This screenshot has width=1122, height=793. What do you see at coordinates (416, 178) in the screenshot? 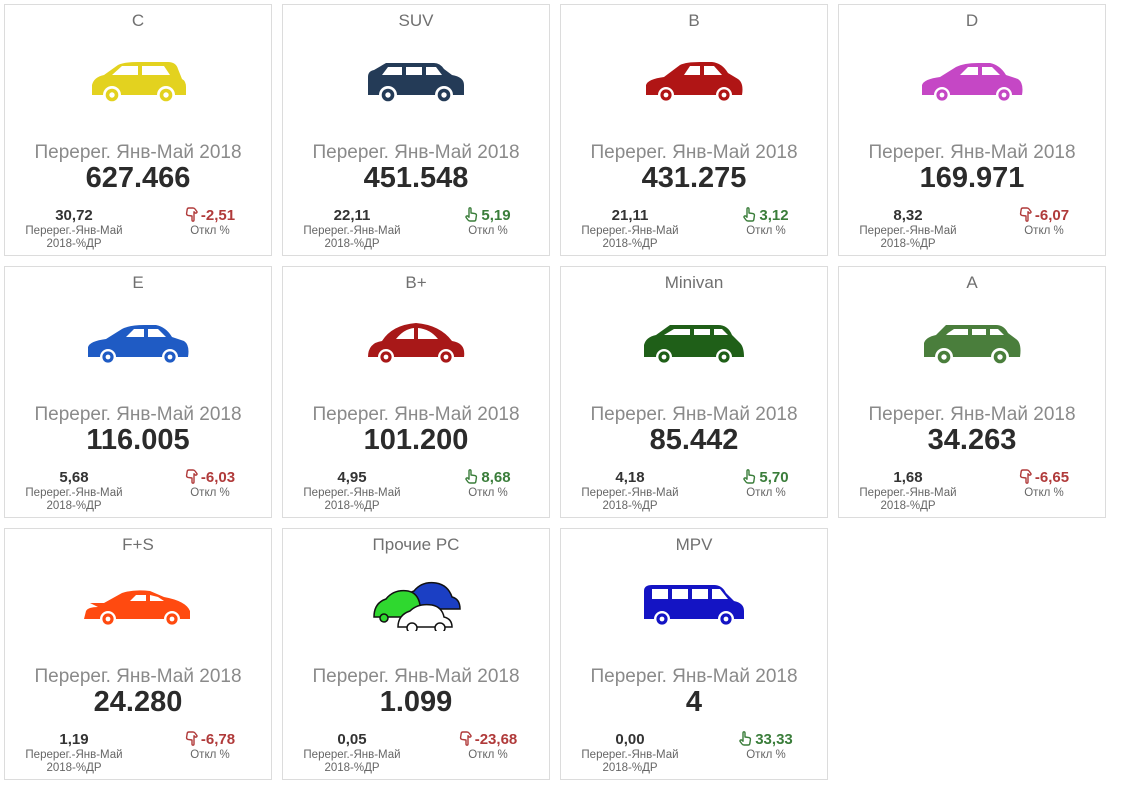
I see `registrations-value: 451.548` at bounding box center [416, 178].